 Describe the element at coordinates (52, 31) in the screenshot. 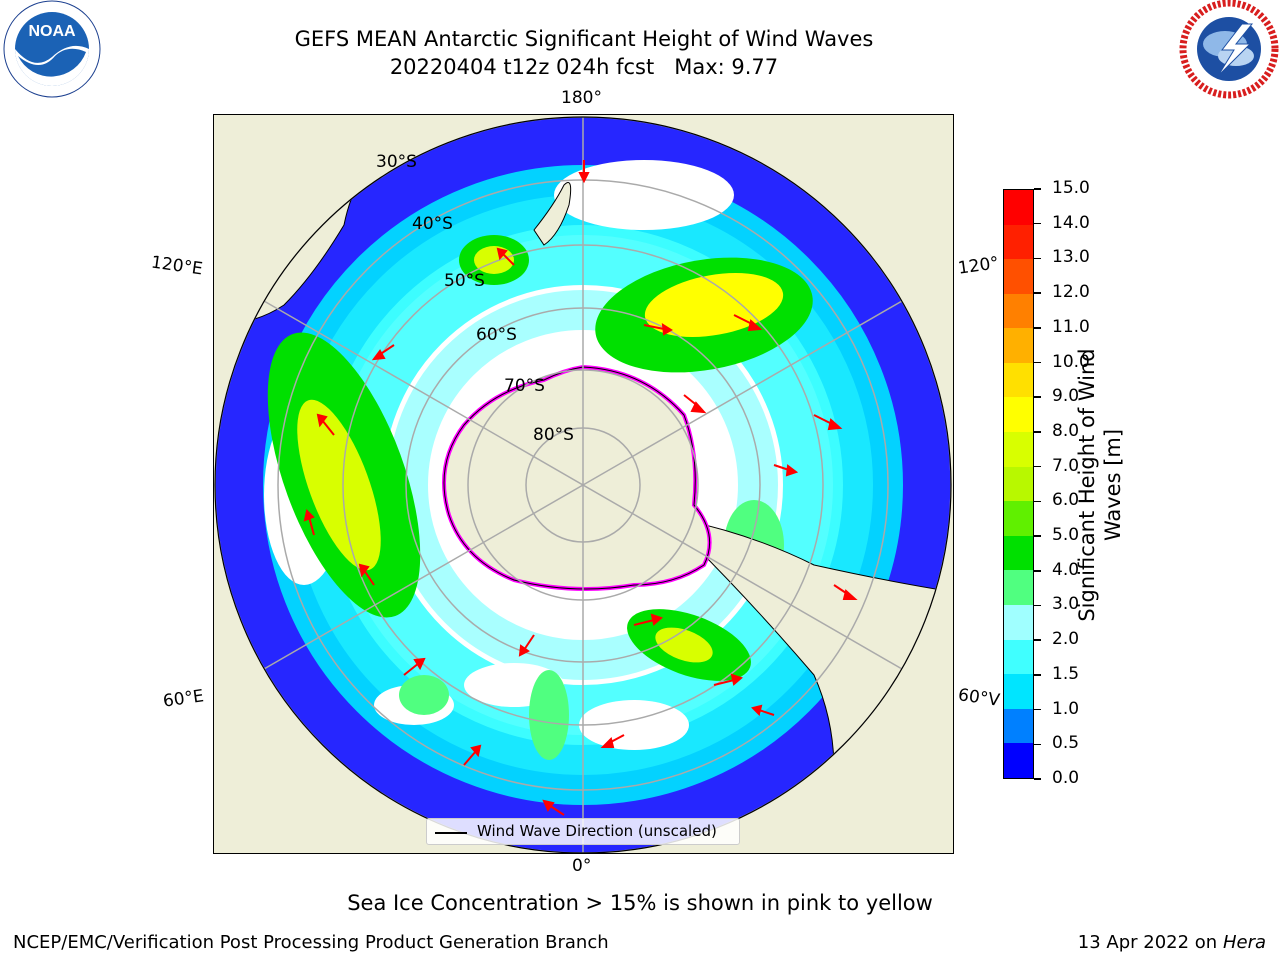

I see `noaa-logo-text: NOAA` at that location.